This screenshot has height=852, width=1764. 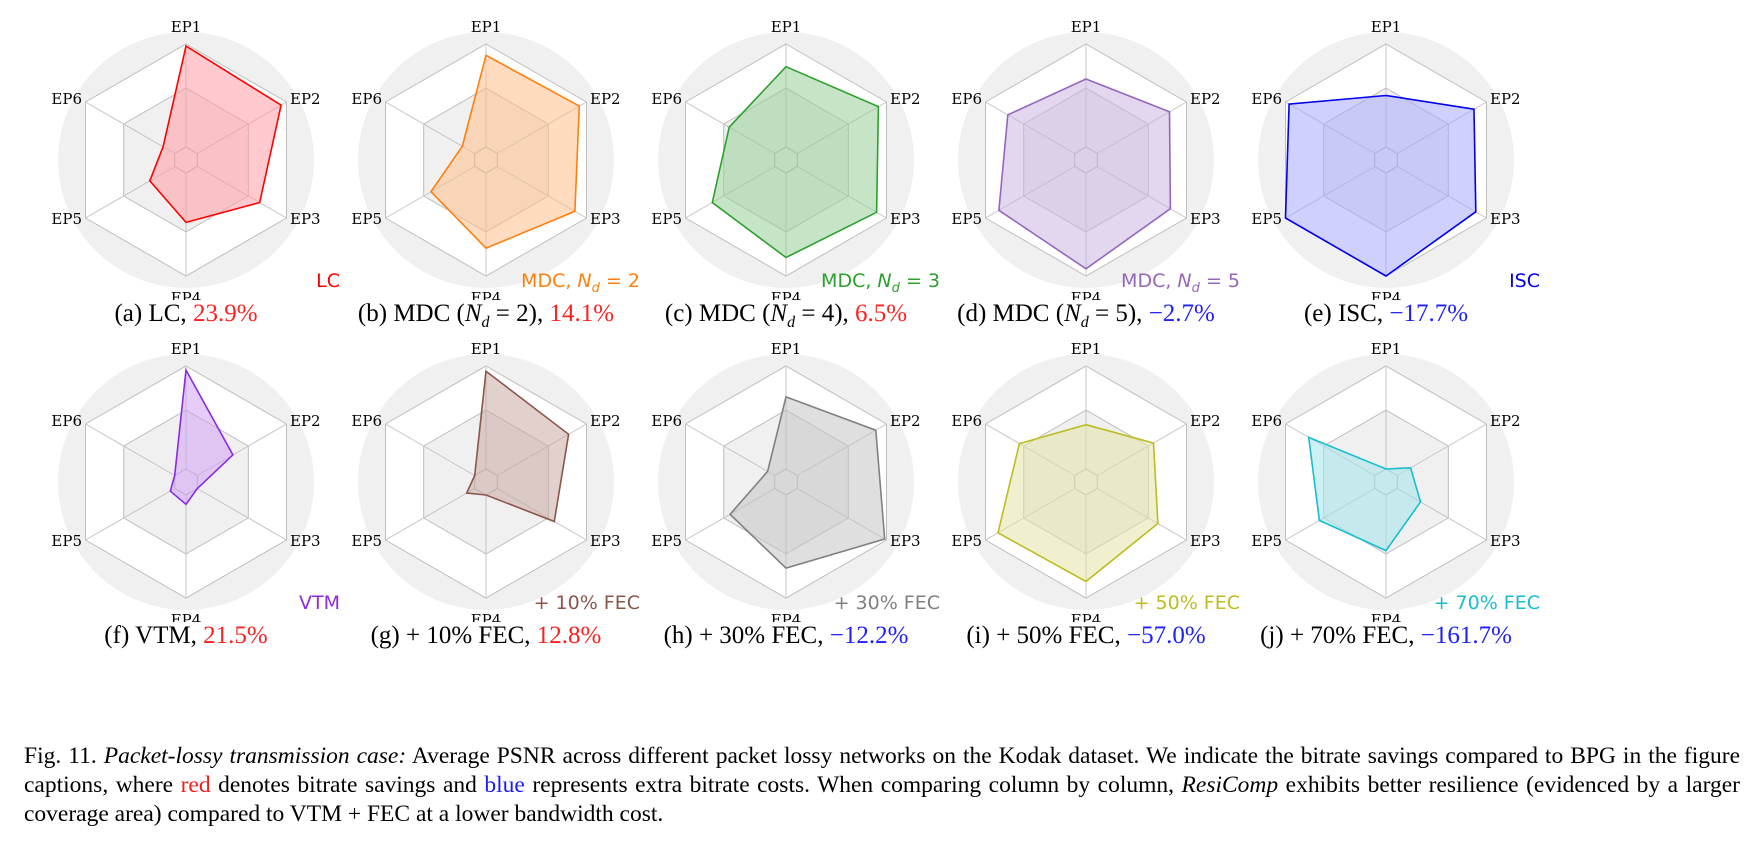 I want to click on subcaption-c: (c) MDC (Nd = 4), 6.5%, so click(x=786, y=316).